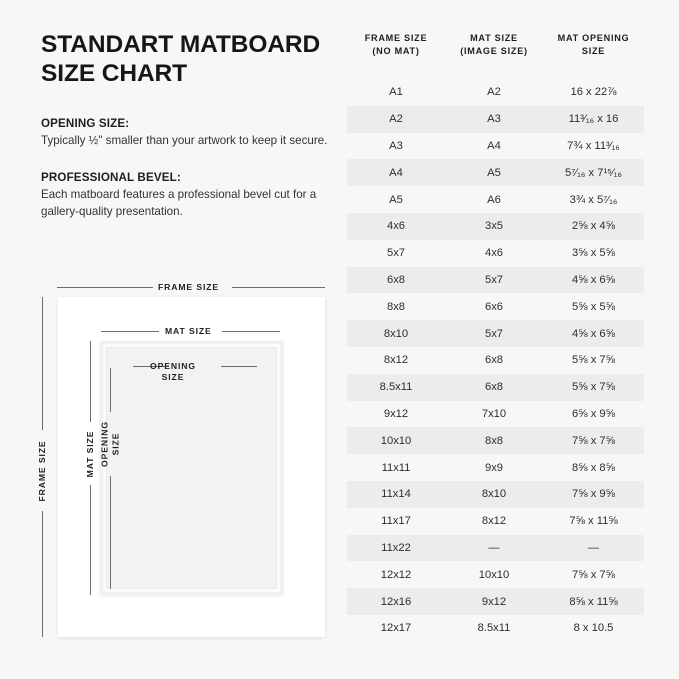 The height and width of the screenshot is (679, 679). Describe the element at coordinates (593, 494) in the screenshot. I see `cell-mat-opening-size: 7⅝ x 9⅝` at that location.